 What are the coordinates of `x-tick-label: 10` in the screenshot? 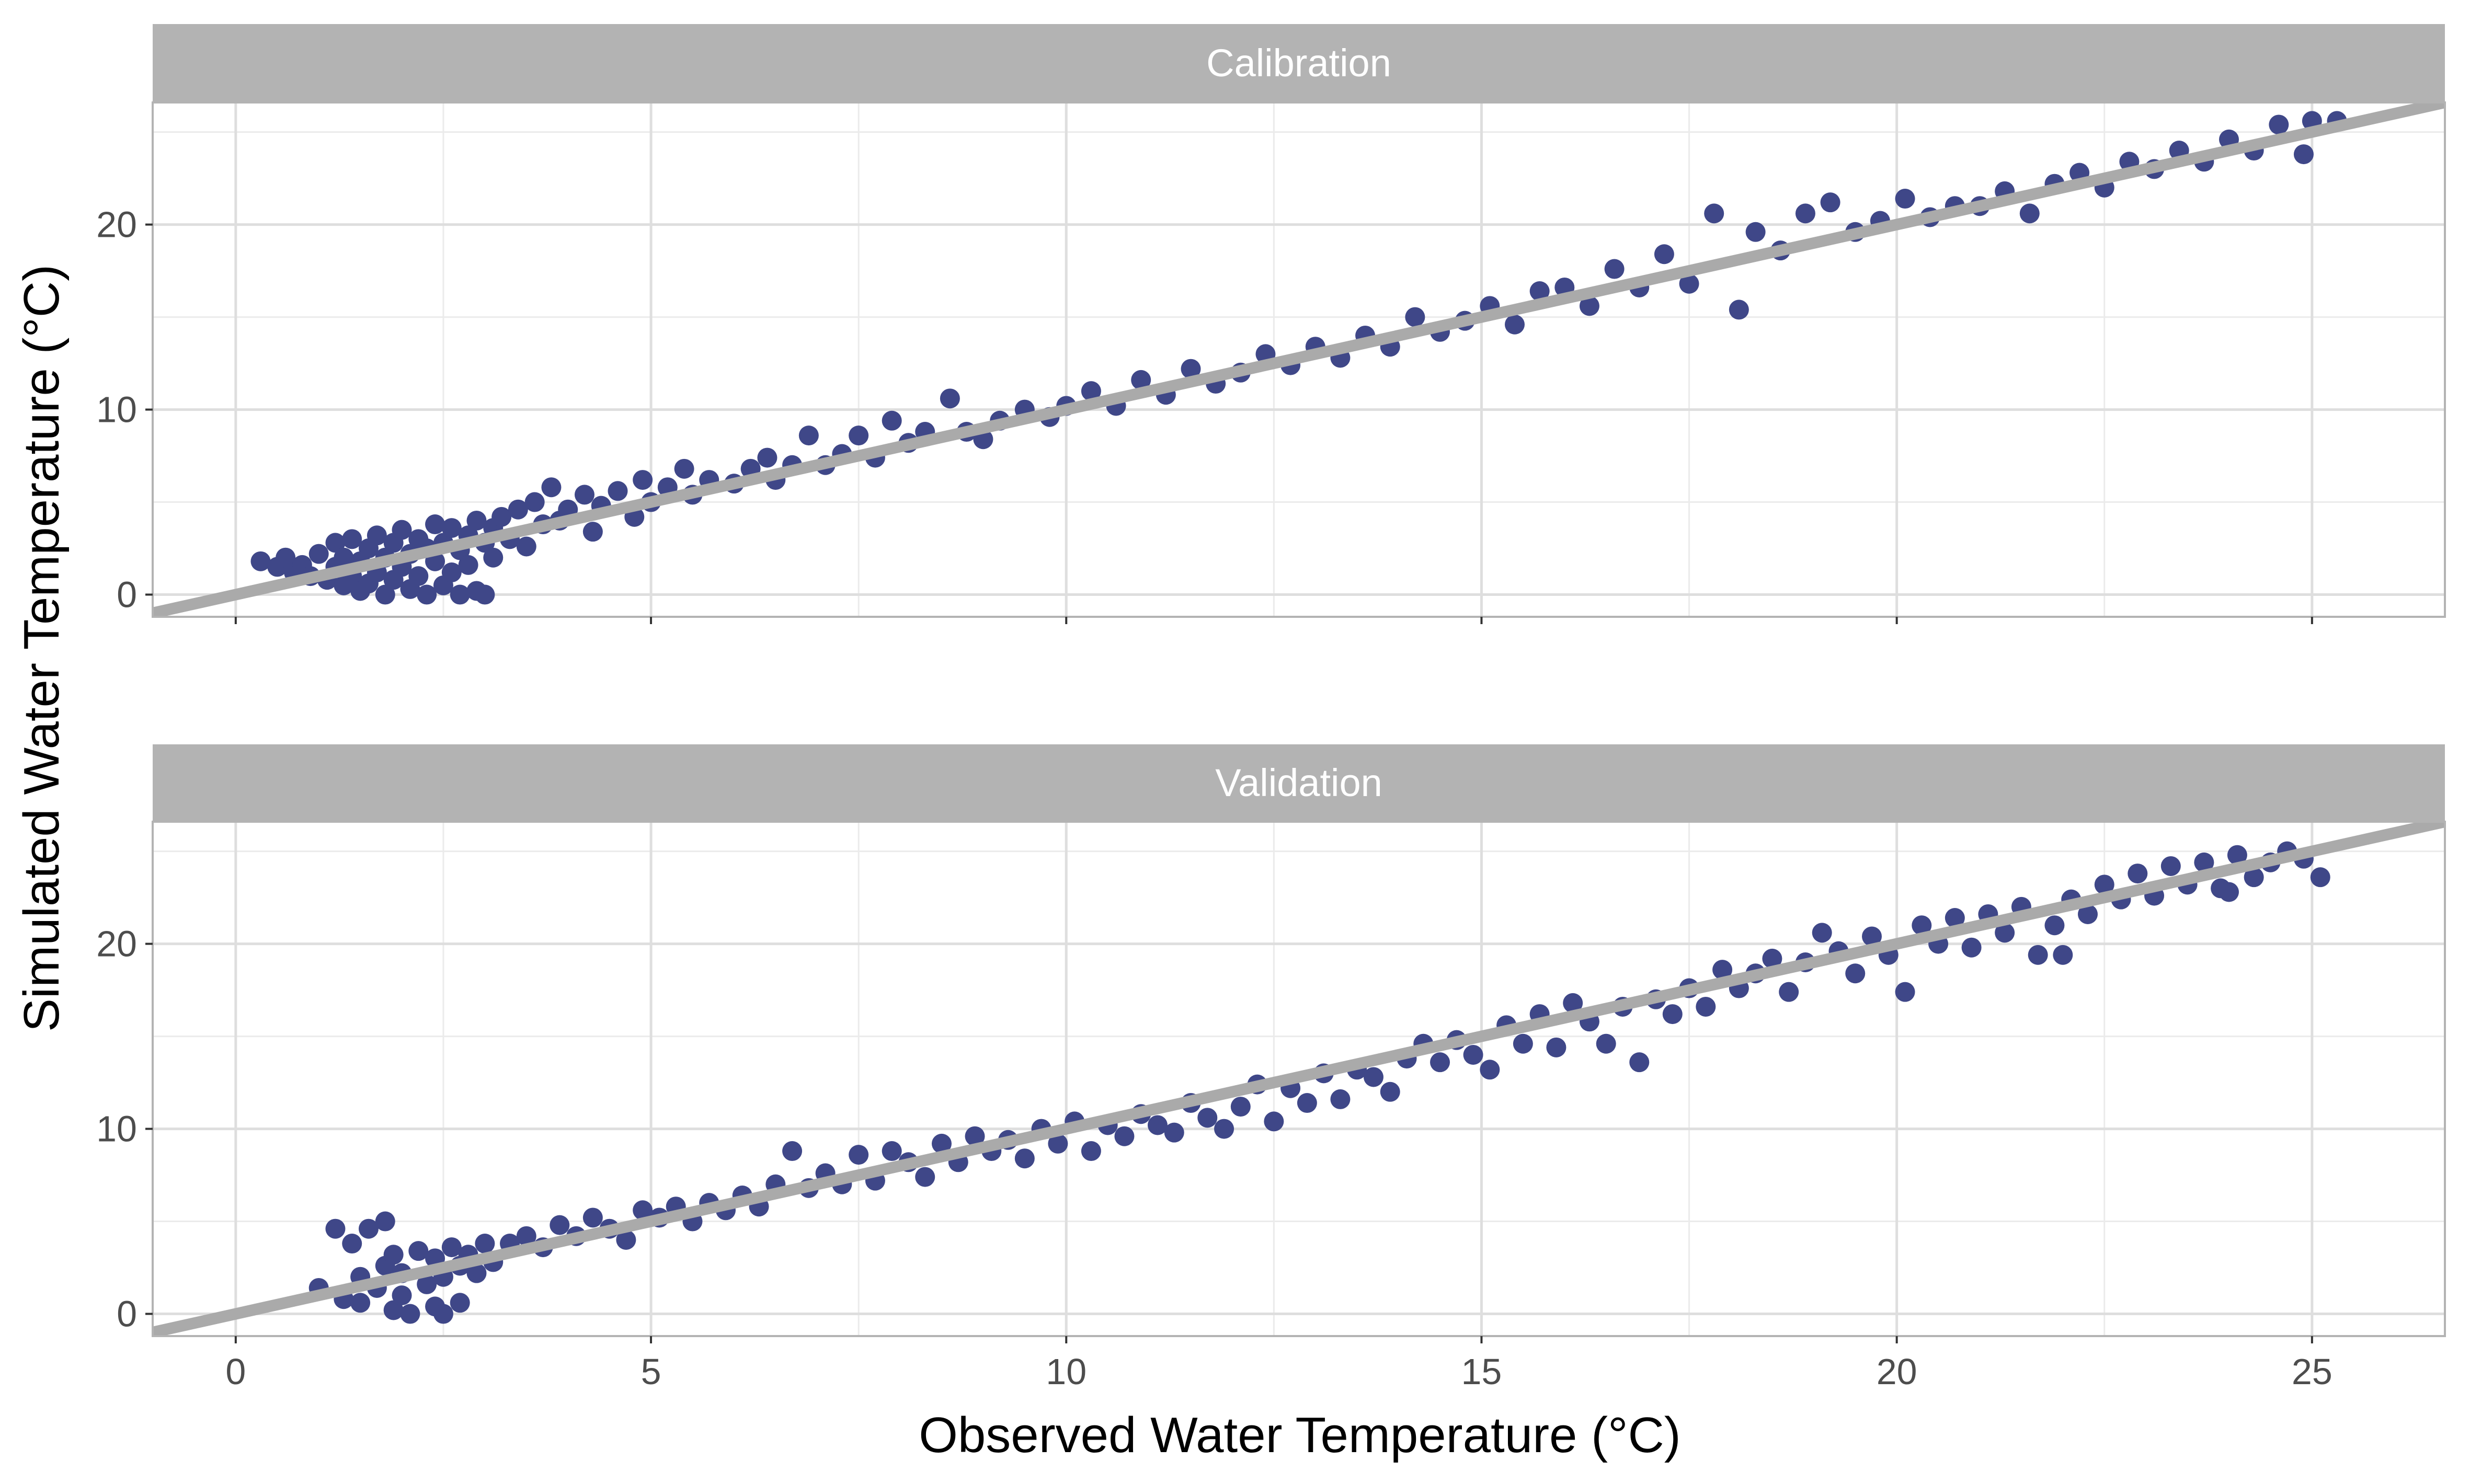 It's located at (1066, 1371).